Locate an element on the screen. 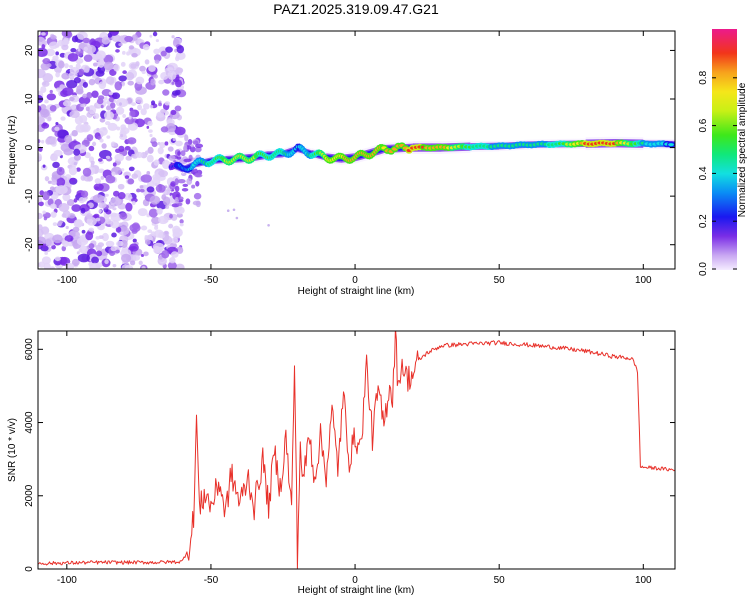  x-tick-label: 0 is located at coordinates (355, 280).